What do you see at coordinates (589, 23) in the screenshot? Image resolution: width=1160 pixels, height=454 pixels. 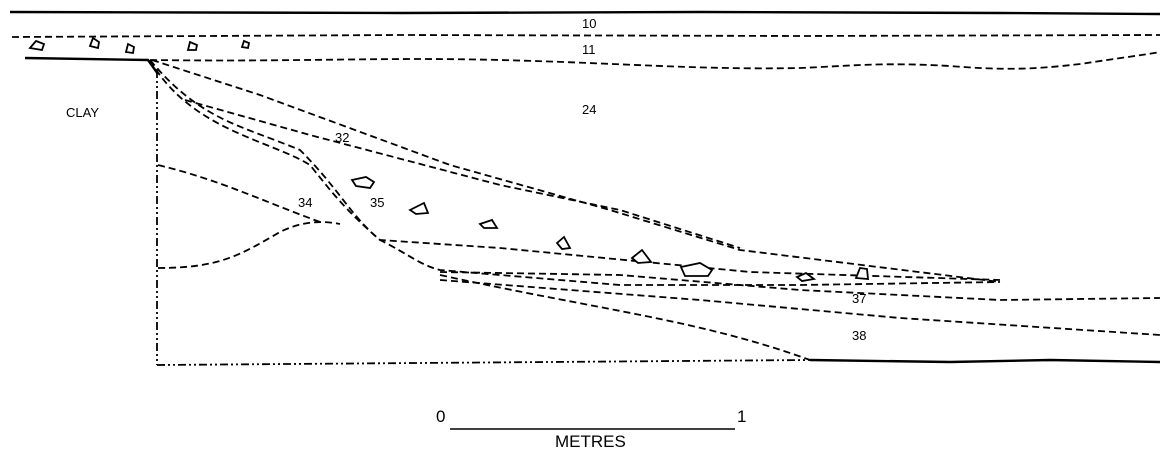 I see `layer-label: 10` at bounding box center [589, 23].